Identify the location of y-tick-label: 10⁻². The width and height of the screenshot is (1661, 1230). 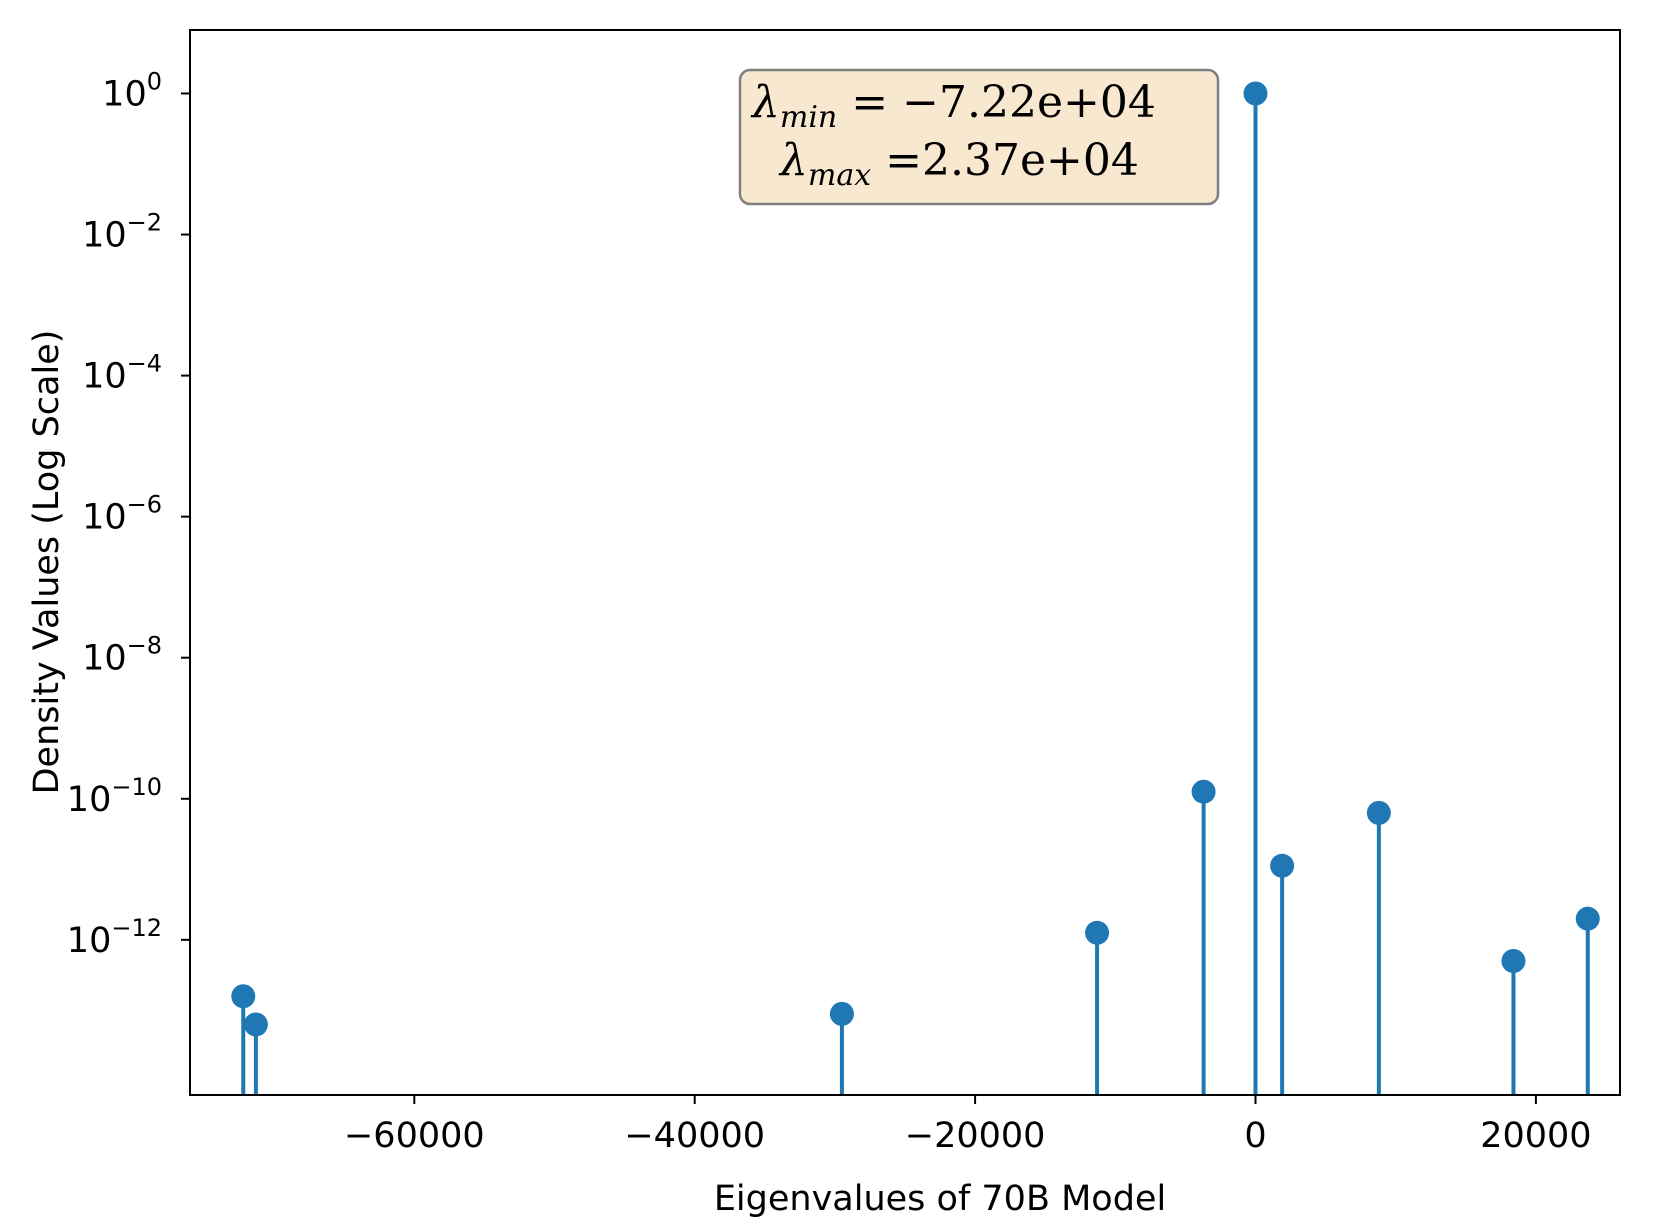
(122, 232).